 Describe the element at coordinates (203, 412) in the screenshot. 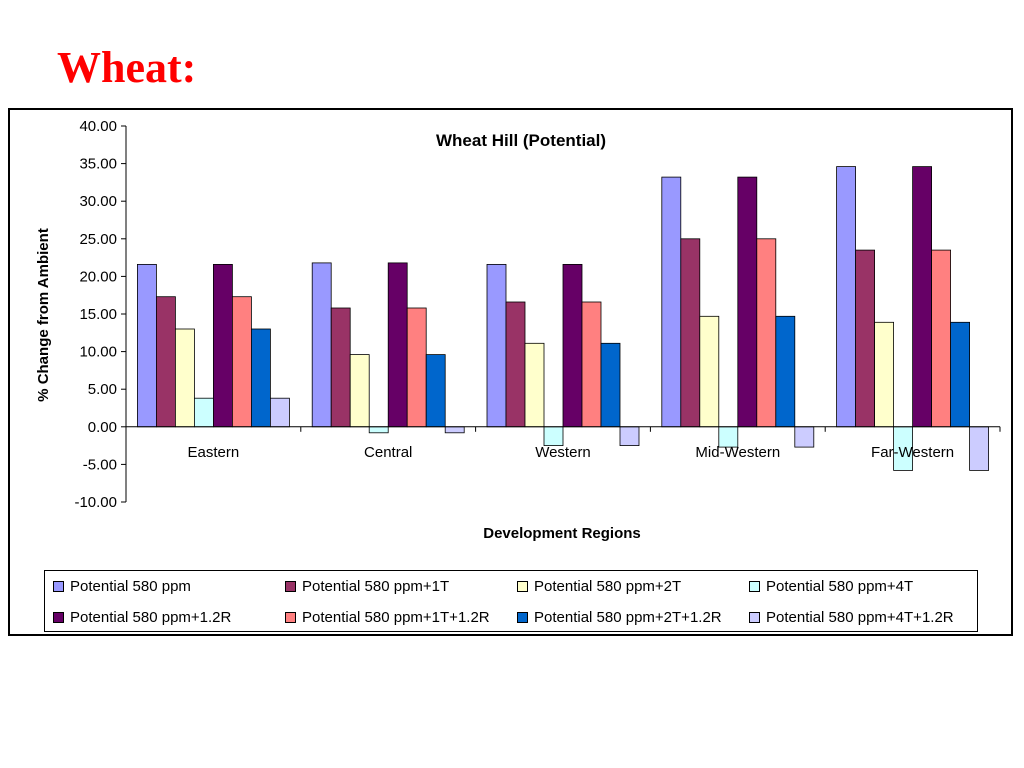

I see `bar-4-eastern` at that location.